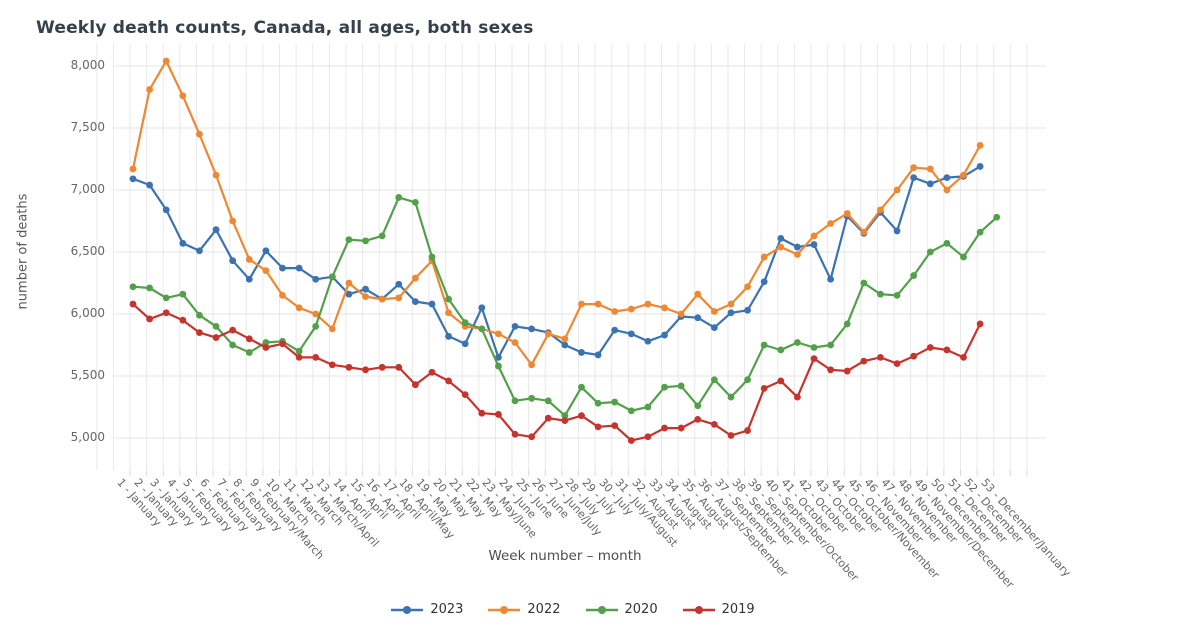 Image resolution: width=1200 pixels, height=638 pixels. Describe the element at coordinates (718, 609) in the screenshot. I see `legend-item-2019: 2019` at that location.